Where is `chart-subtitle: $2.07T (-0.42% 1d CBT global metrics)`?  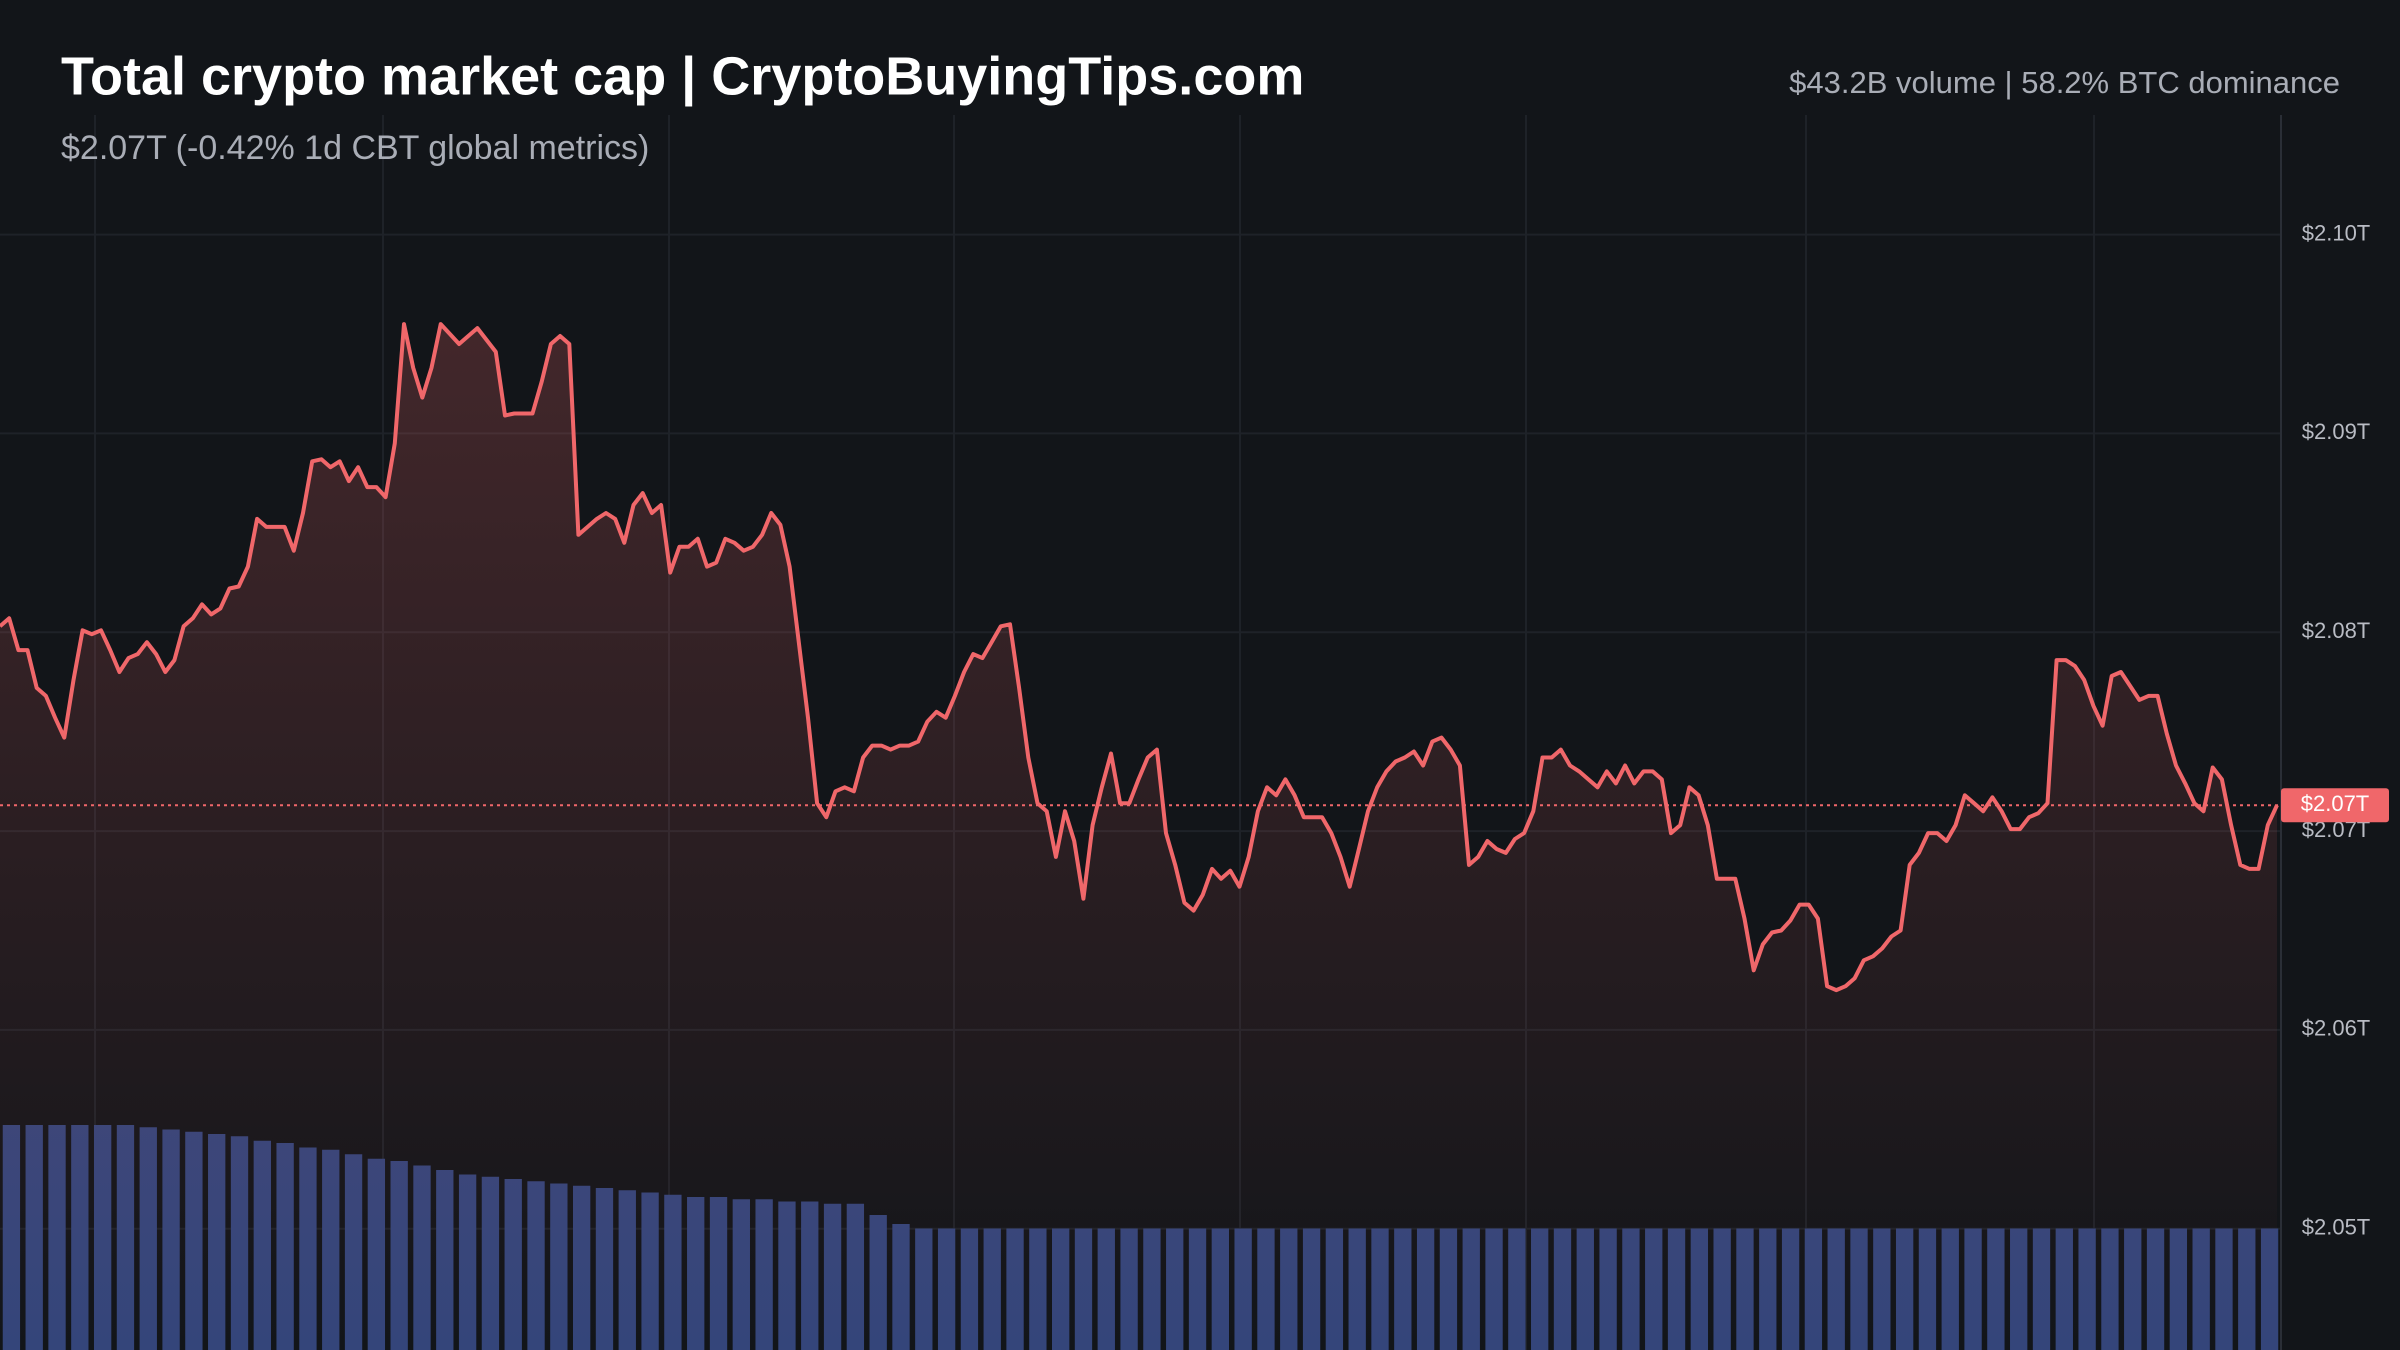 chart-subtitle: $2.07T (-0.42% 1d CBT global metrics) is located at coordinates (355, 148).